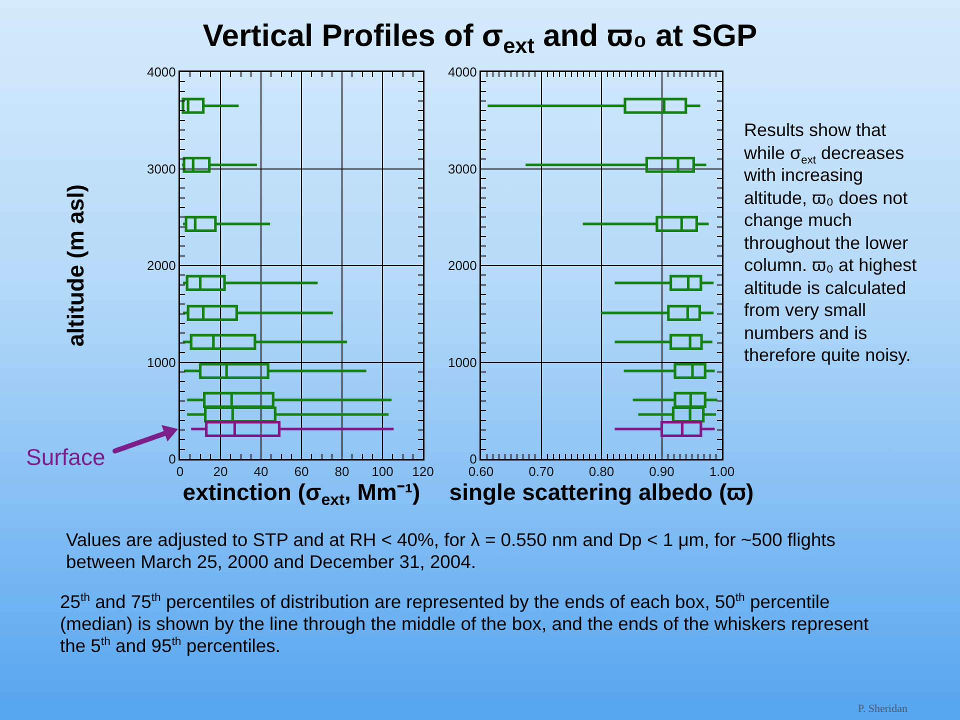 This screenshot has width=960, height=720. I want to click on x-tick-label: 0.90, so click(661, 472).